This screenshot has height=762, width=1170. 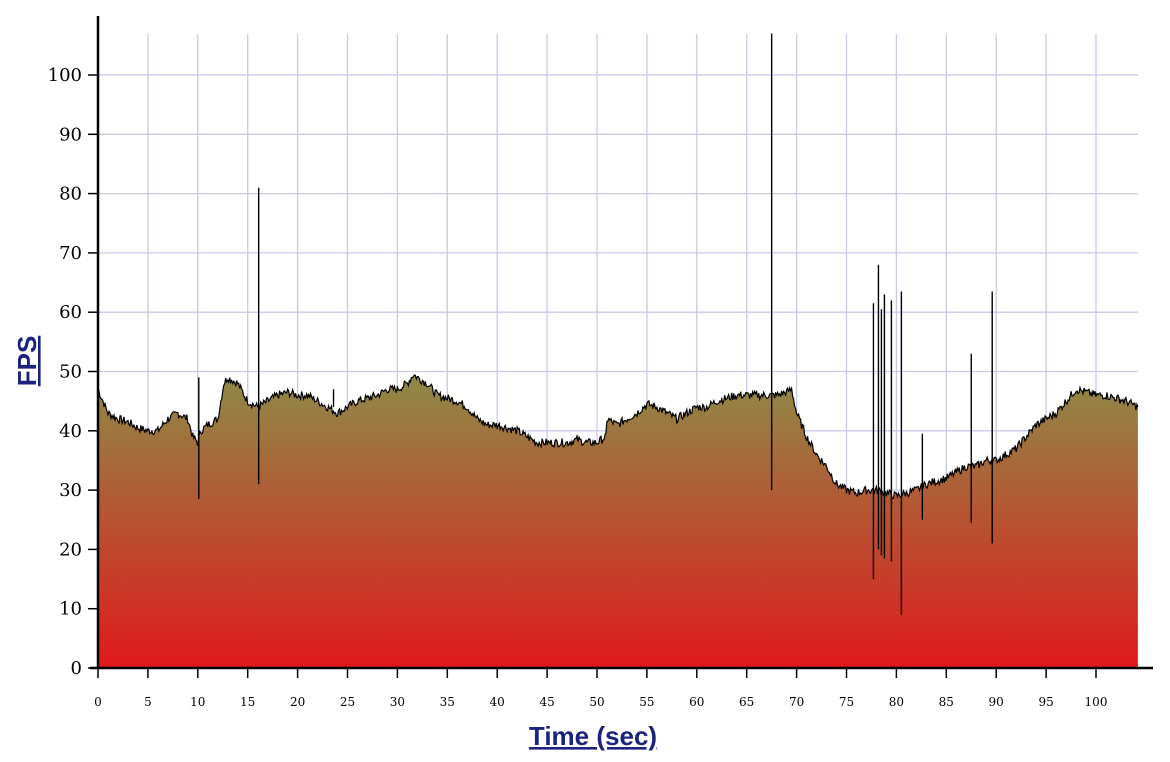 I want to click on x-axis-title: Time (sec), so click(x=593, y=736).